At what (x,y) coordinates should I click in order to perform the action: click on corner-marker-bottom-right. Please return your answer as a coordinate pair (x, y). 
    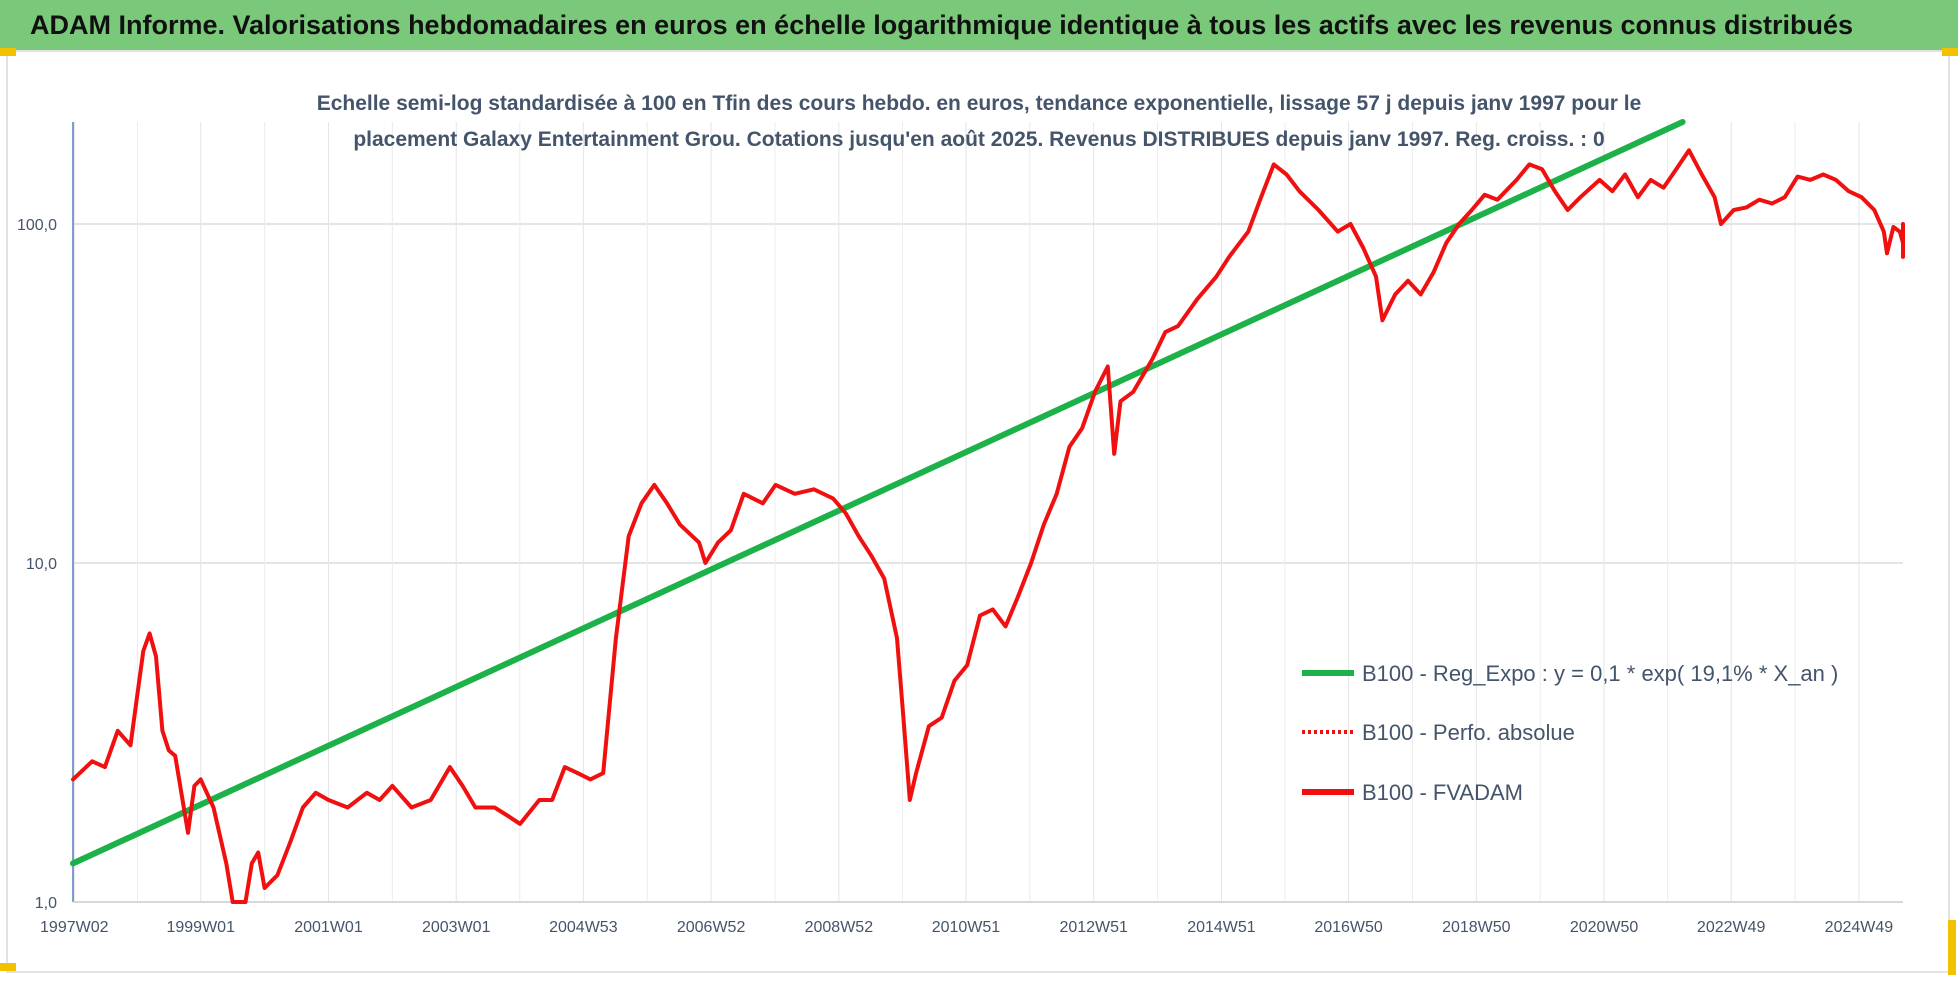
    Looking at the image, I should click on (1952, 947).